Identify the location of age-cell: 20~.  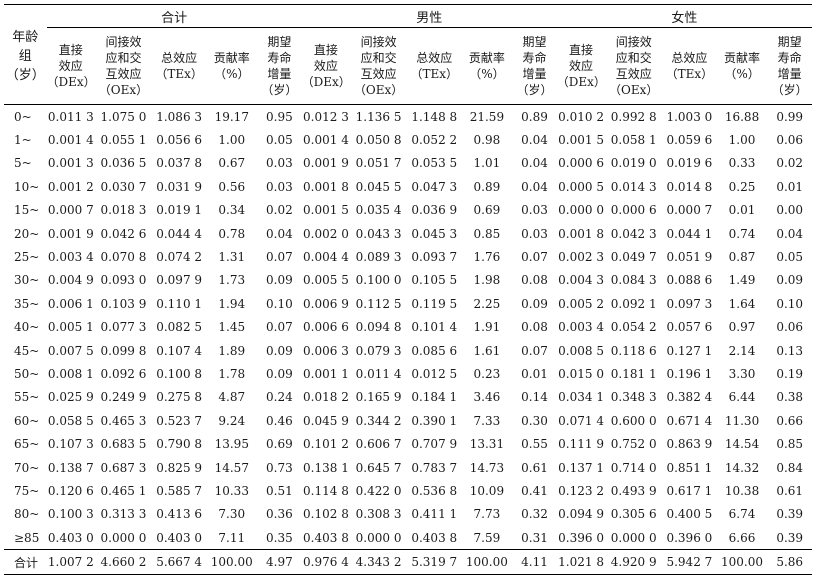
(27, 233).